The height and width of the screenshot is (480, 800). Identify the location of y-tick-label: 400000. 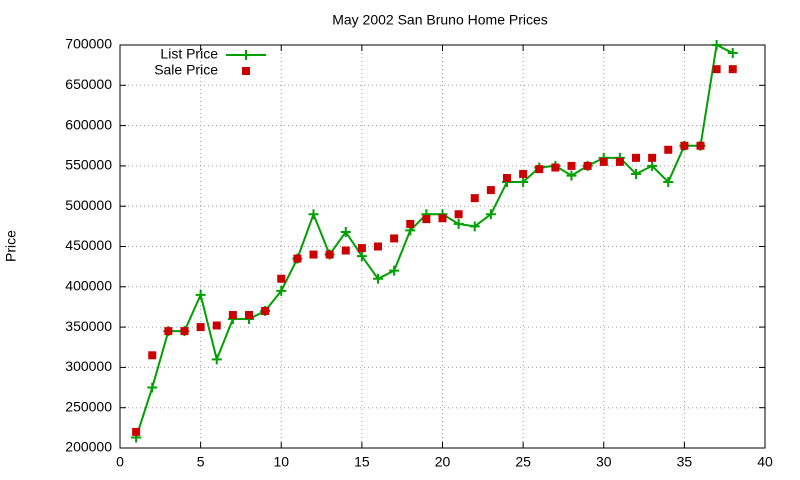
(88, 286).